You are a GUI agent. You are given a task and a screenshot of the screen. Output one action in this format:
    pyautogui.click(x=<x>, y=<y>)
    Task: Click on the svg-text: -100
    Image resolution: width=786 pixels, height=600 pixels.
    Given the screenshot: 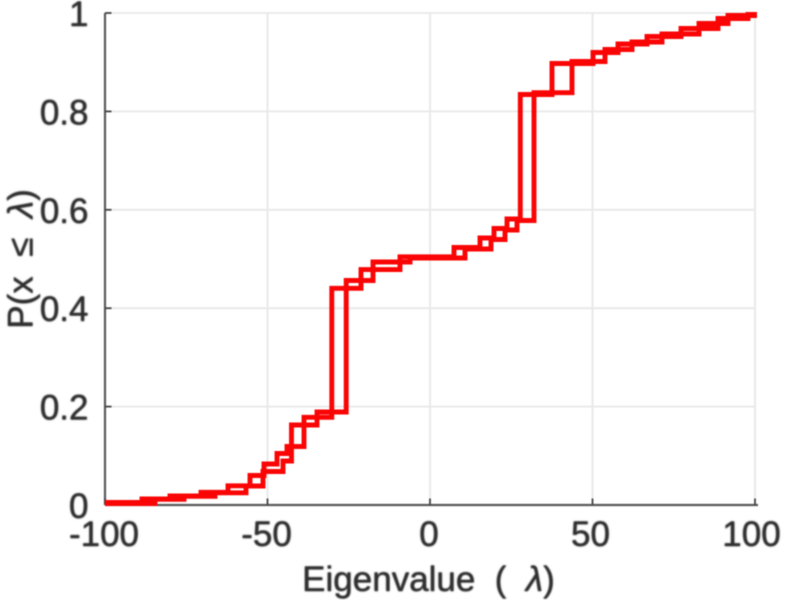 What is the action you would take?
    pyautogui.click(x=104, y=534)
    